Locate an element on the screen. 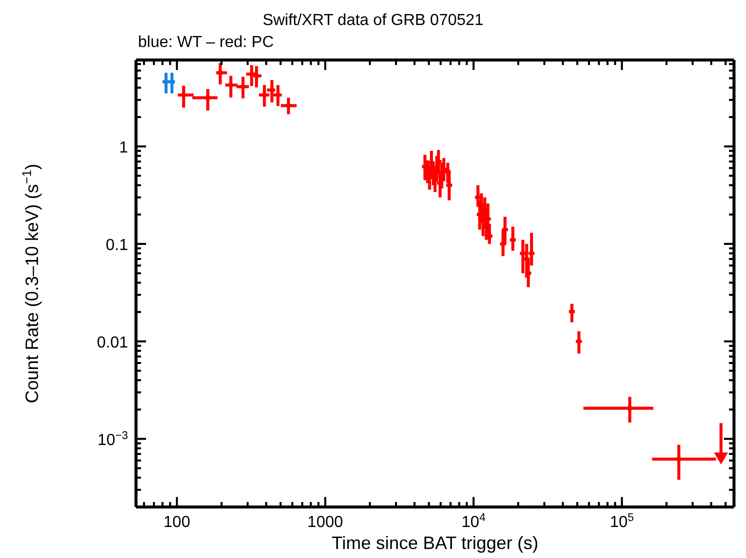  chart-subtitle: blue: WT – red: PC is located at coordinates (206, 43).